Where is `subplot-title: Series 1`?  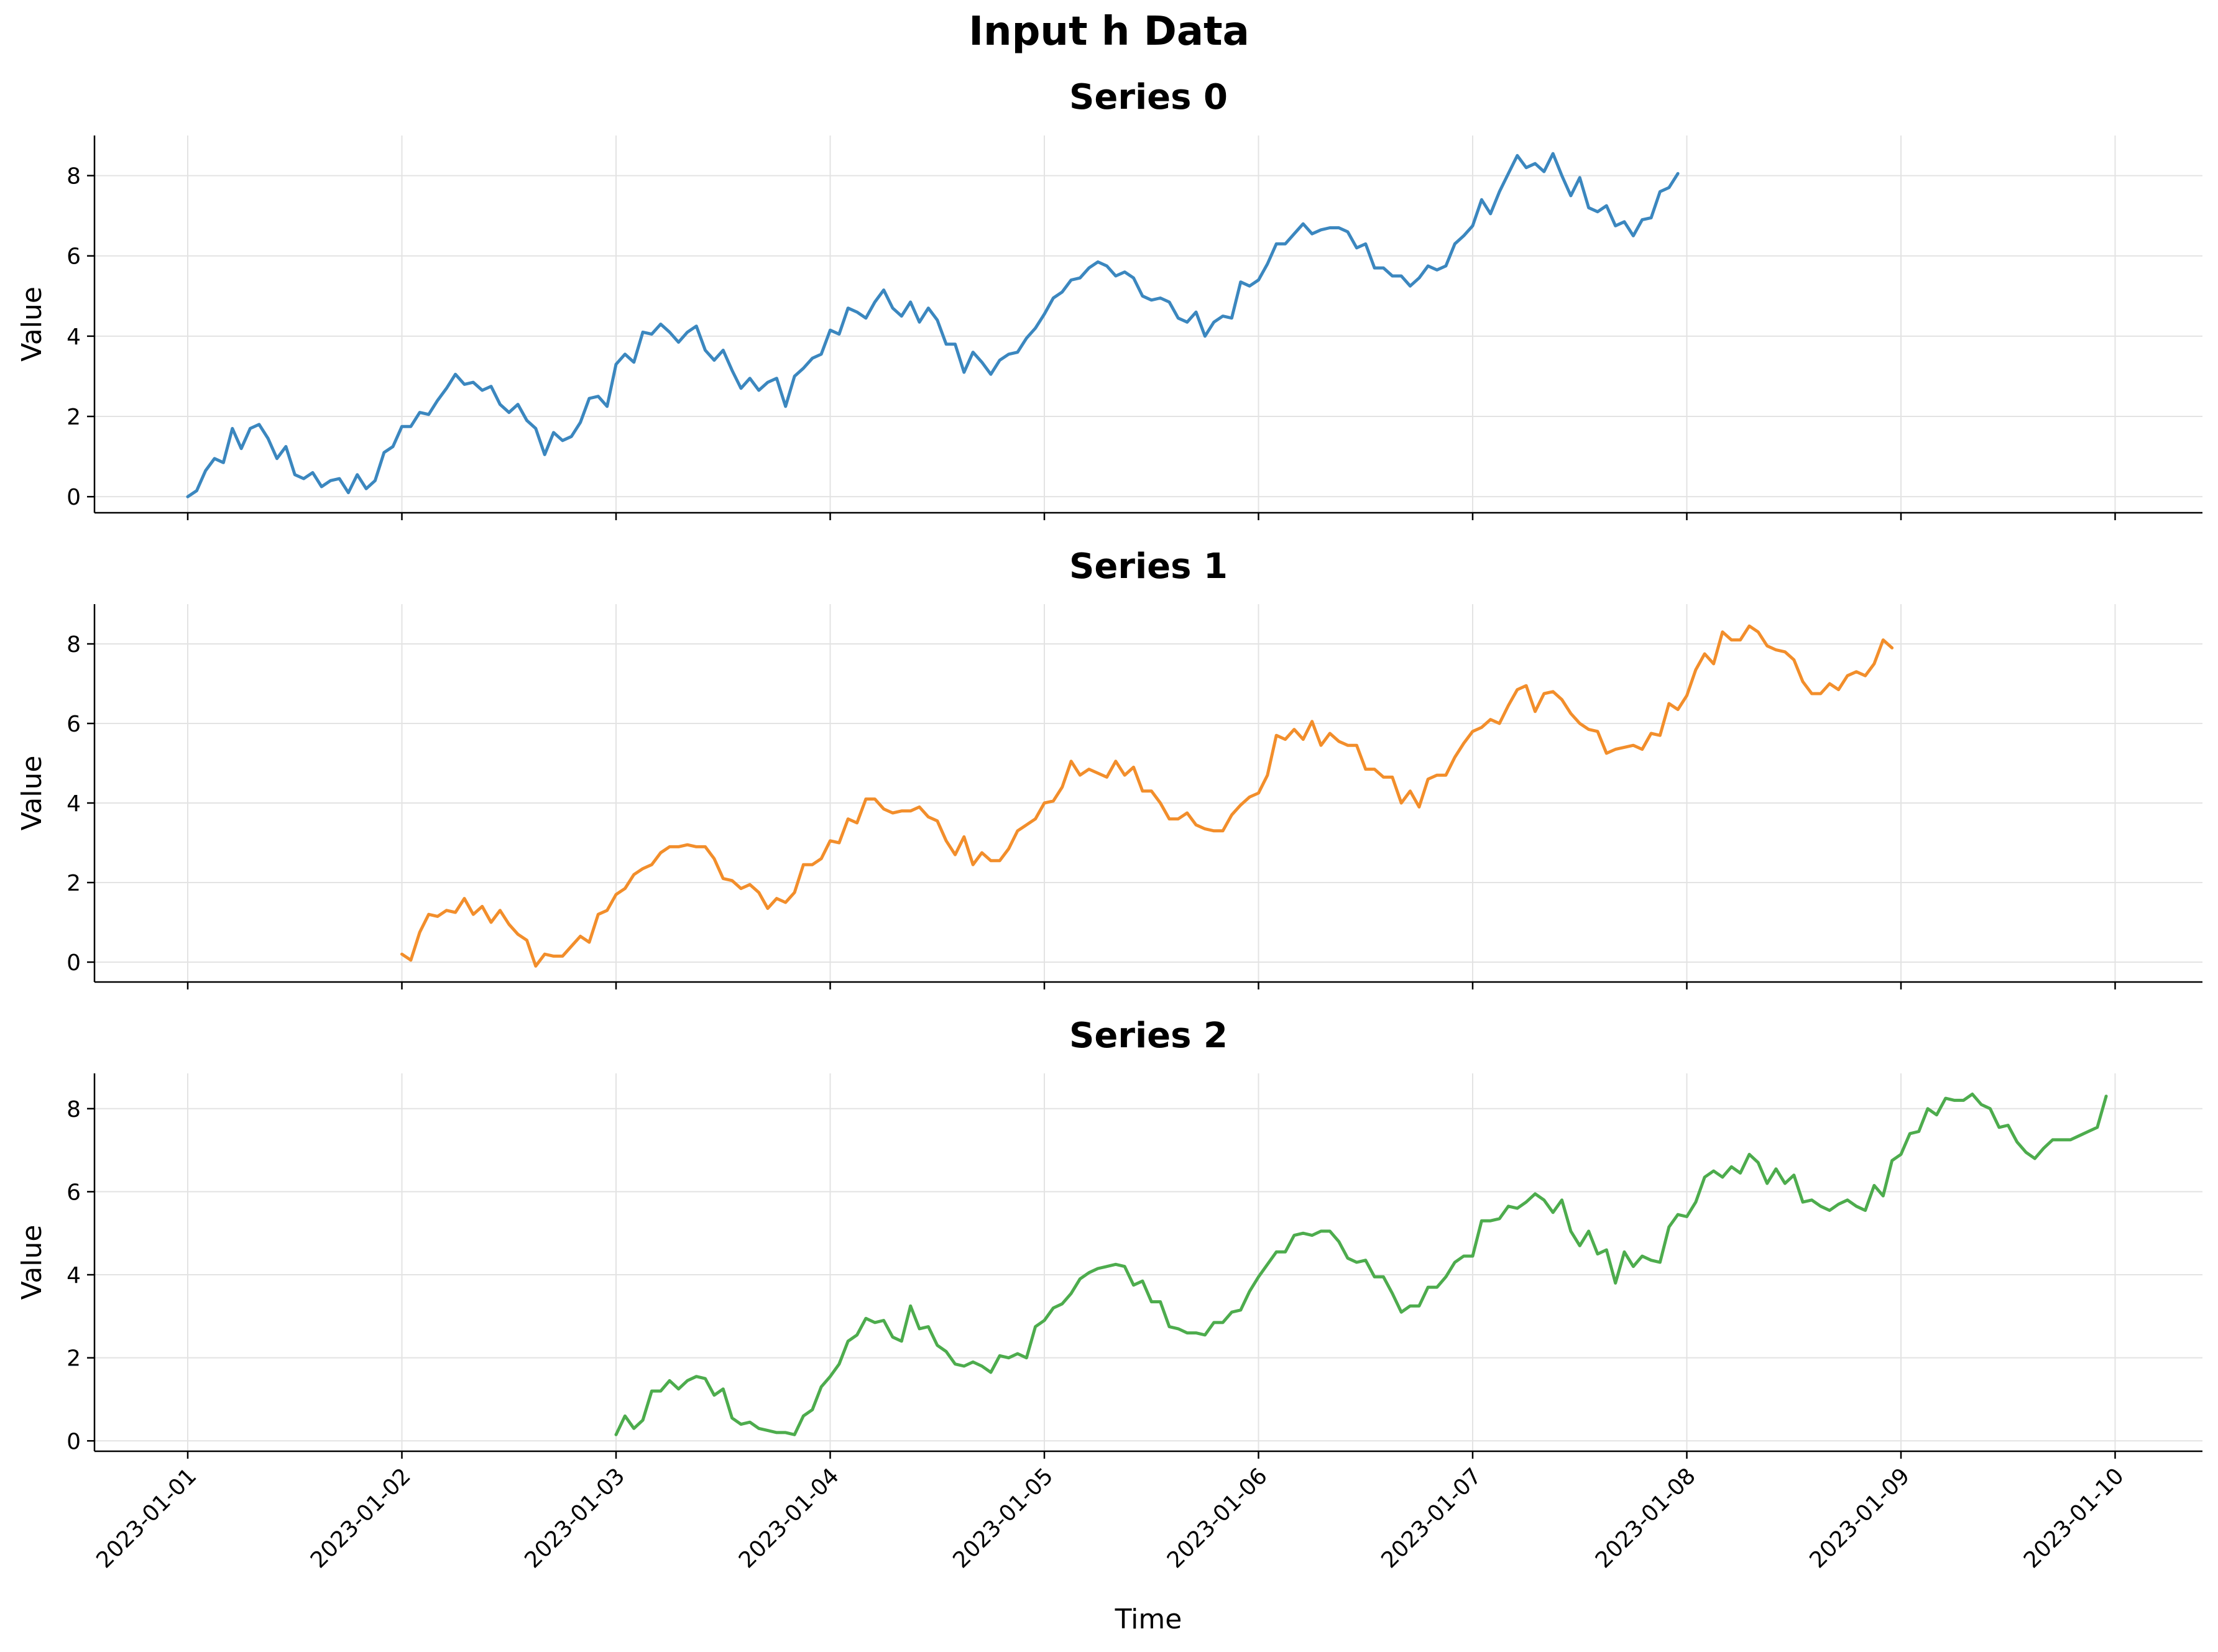 subplot-title: Series 1 is located at coordinates (1148, 566).